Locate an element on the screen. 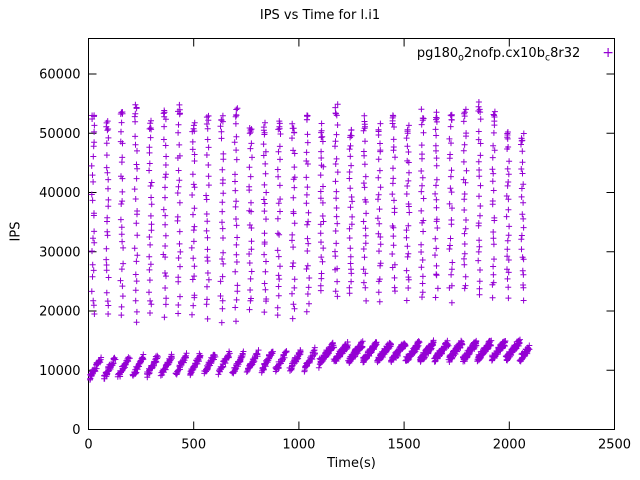 Image resolution: width=640 pixels, height=480 pixels. x-tick-label: 2000 is located at coordinates (509, 445).